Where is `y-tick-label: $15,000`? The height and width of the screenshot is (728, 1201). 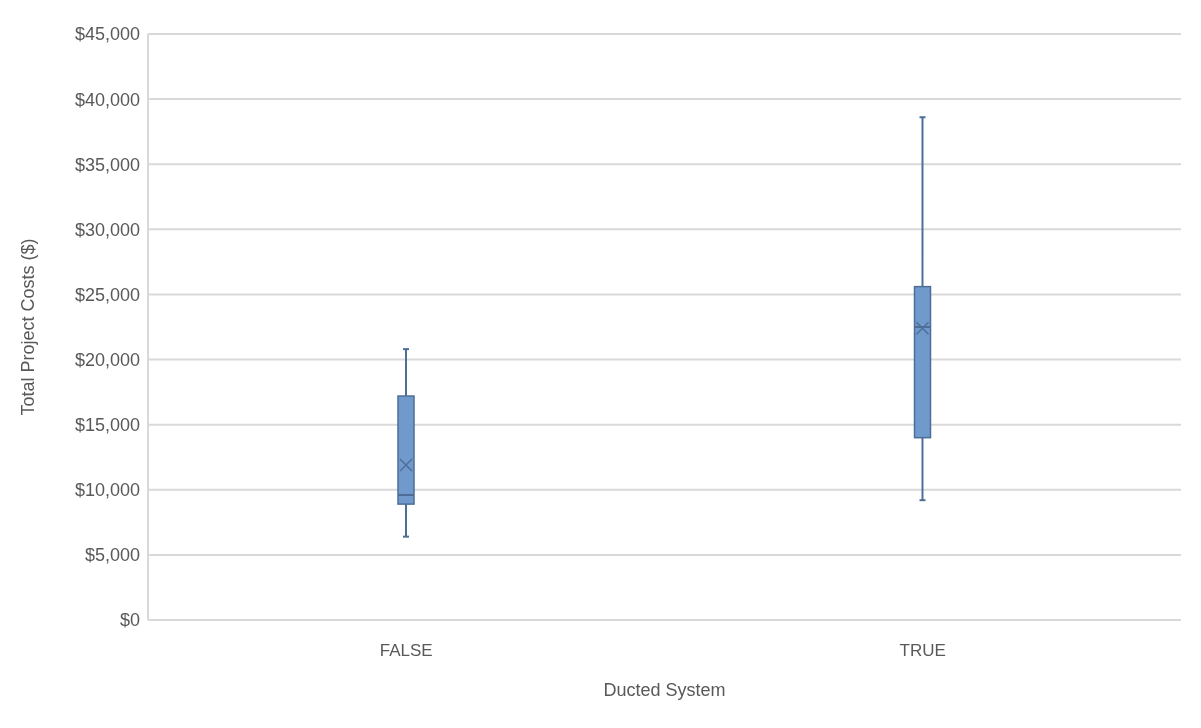
y-tick-label: $15,000 is located at coordinates (107, 425).